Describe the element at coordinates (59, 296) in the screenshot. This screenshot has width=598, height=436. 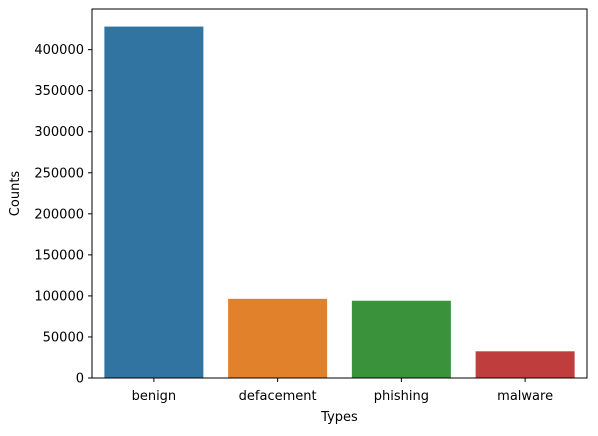
I see `y-tick-label: 100000` at that location.